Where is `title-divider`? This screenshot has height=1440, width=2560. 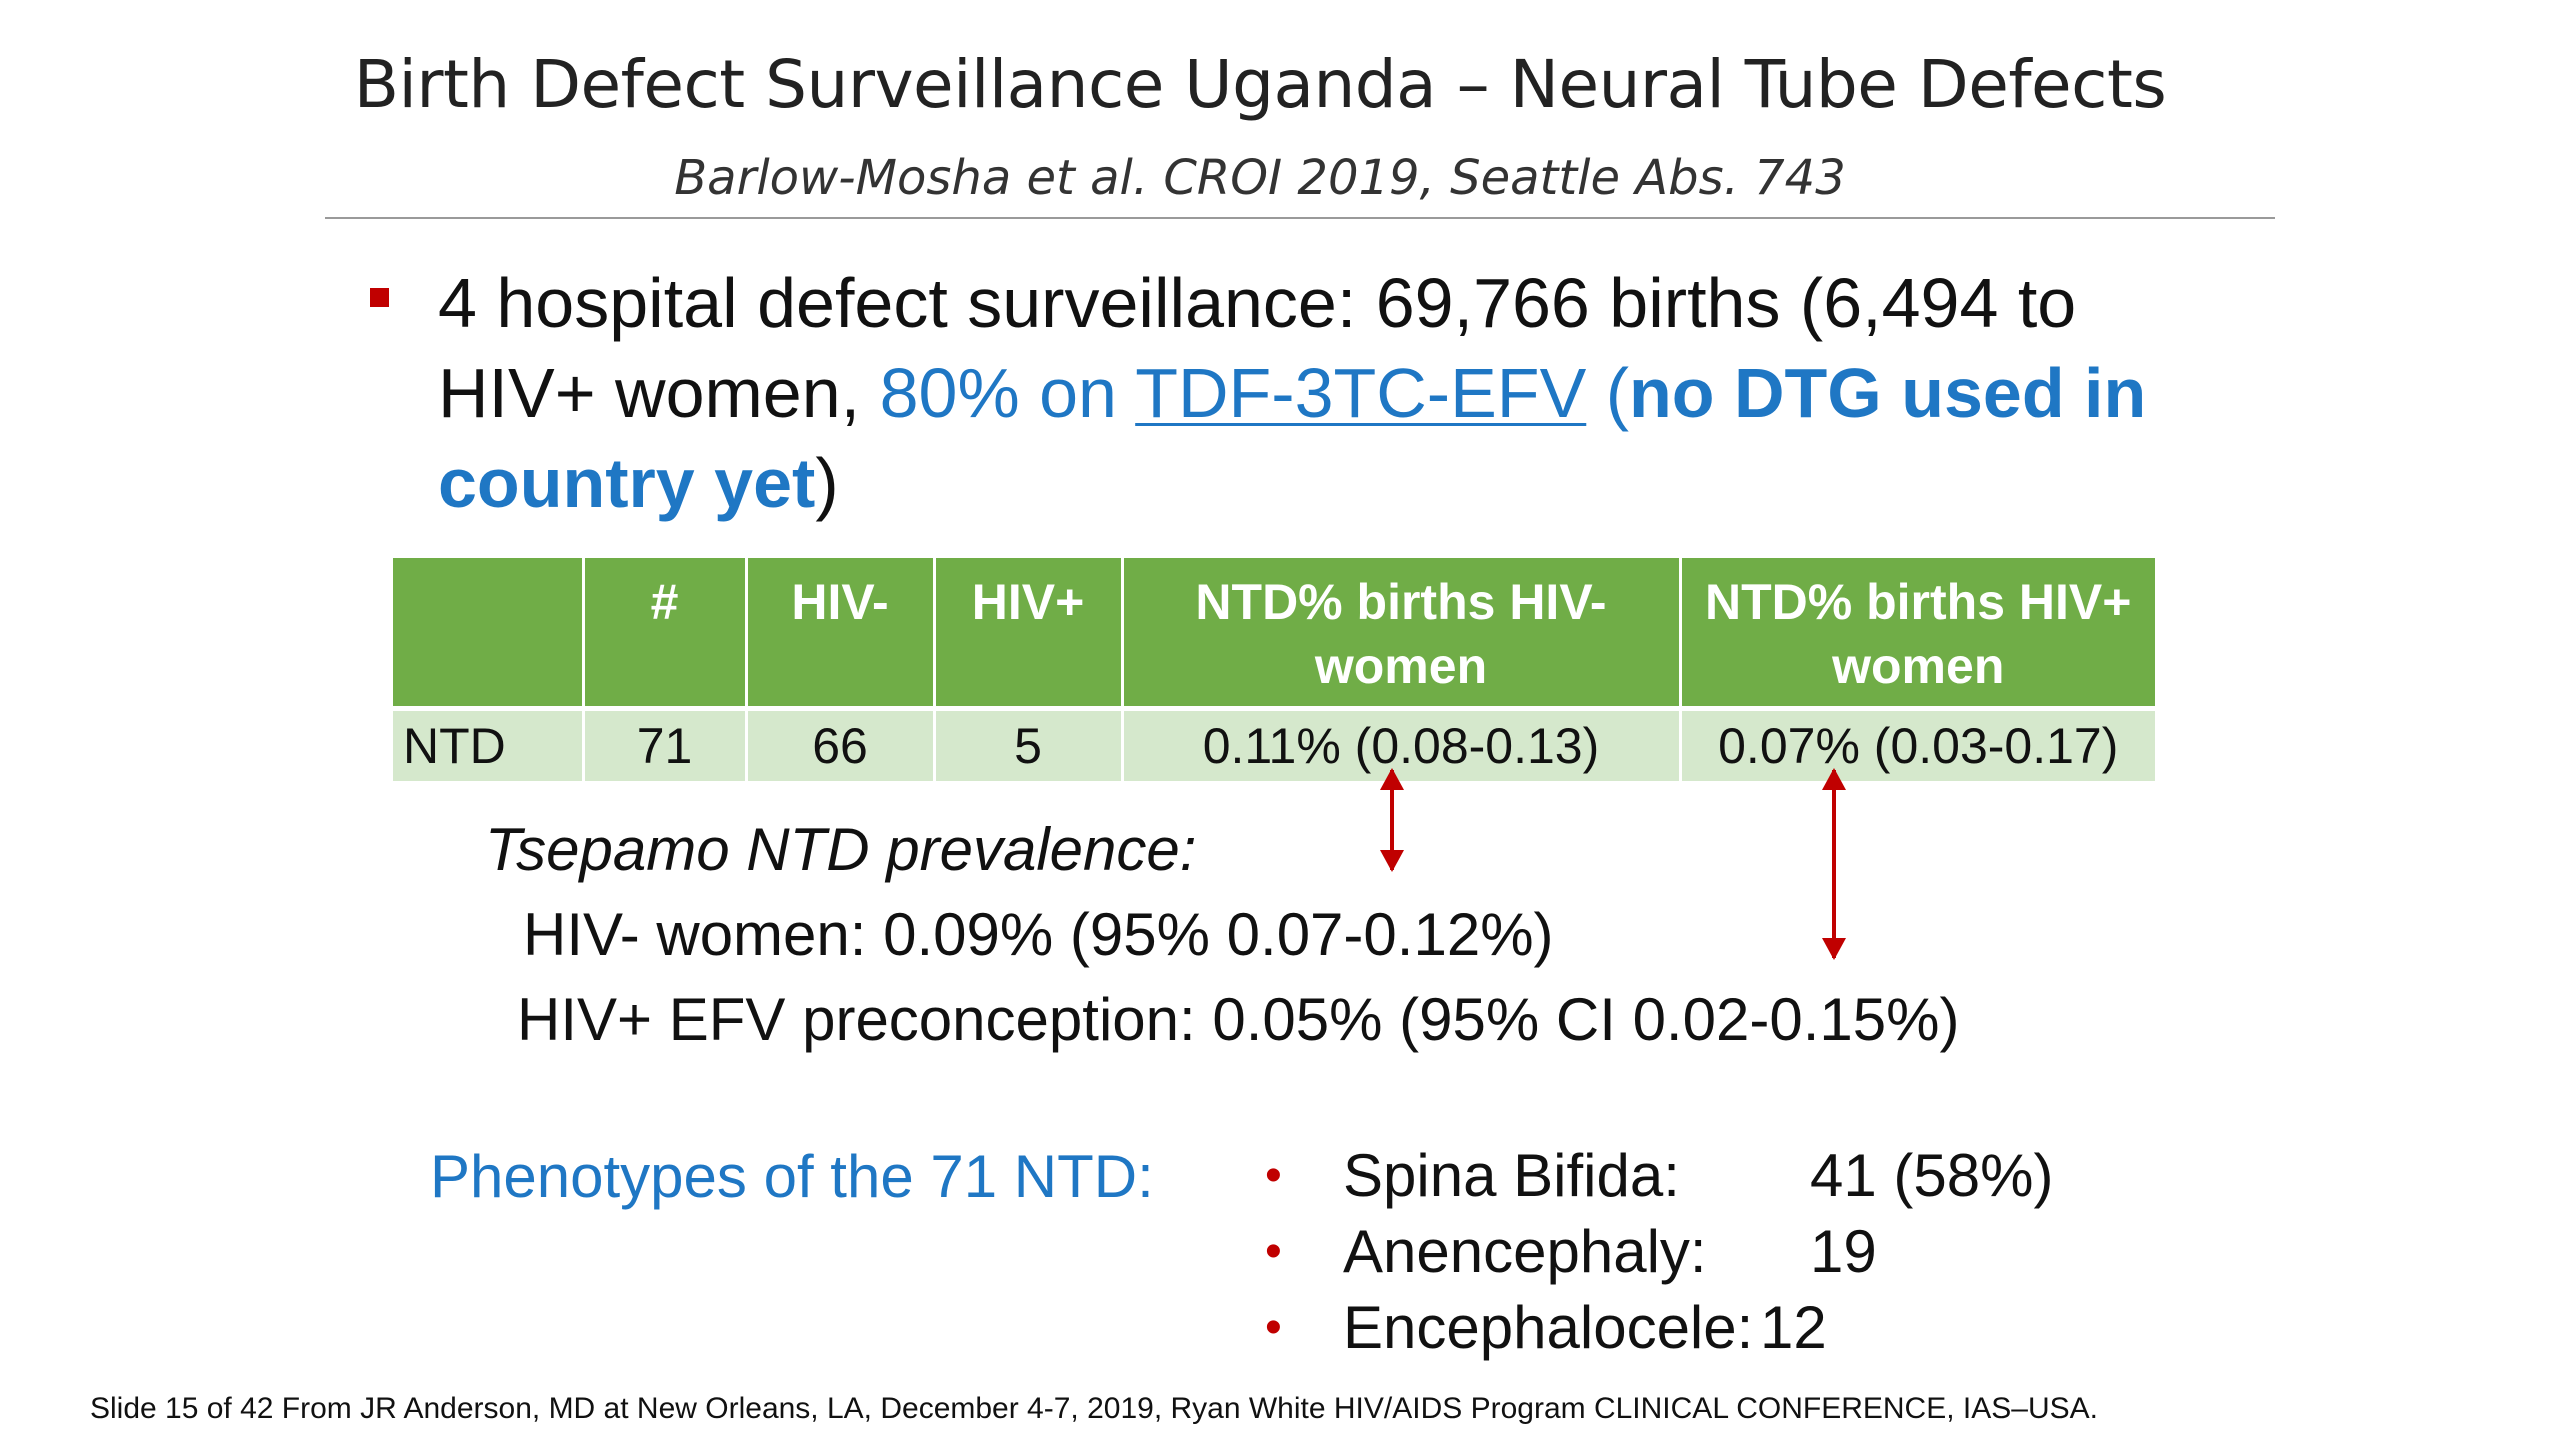
title-divider is located at coordinates (1300, 218).